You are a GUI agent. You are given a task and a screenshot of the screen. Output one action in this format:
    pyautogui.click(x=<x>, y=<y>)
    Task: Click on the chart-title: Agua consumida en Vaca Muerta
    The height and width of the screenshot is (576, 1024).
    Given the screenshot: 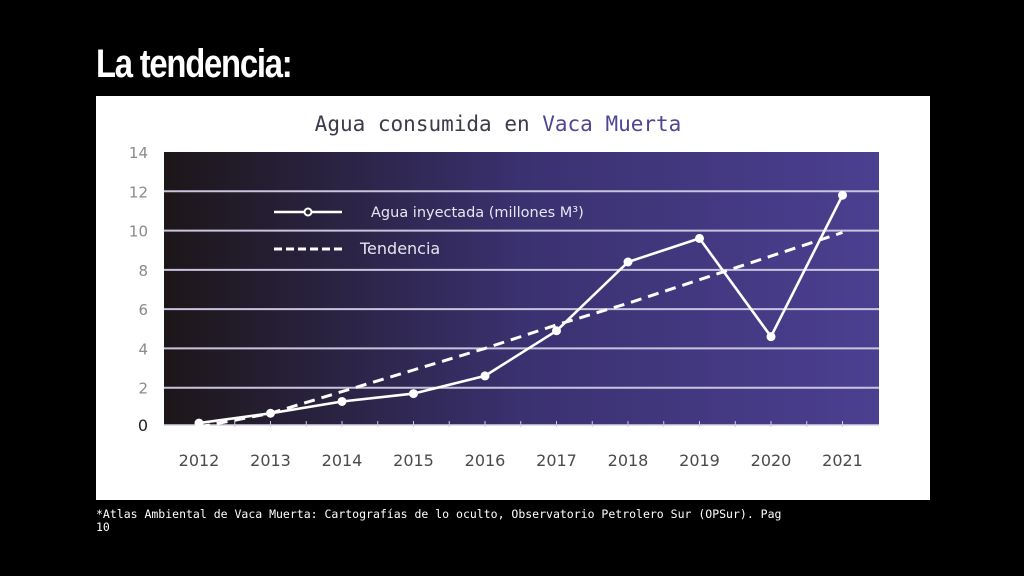 What is the action you would take?
    pyautogui.click(x=498, y=124)
    